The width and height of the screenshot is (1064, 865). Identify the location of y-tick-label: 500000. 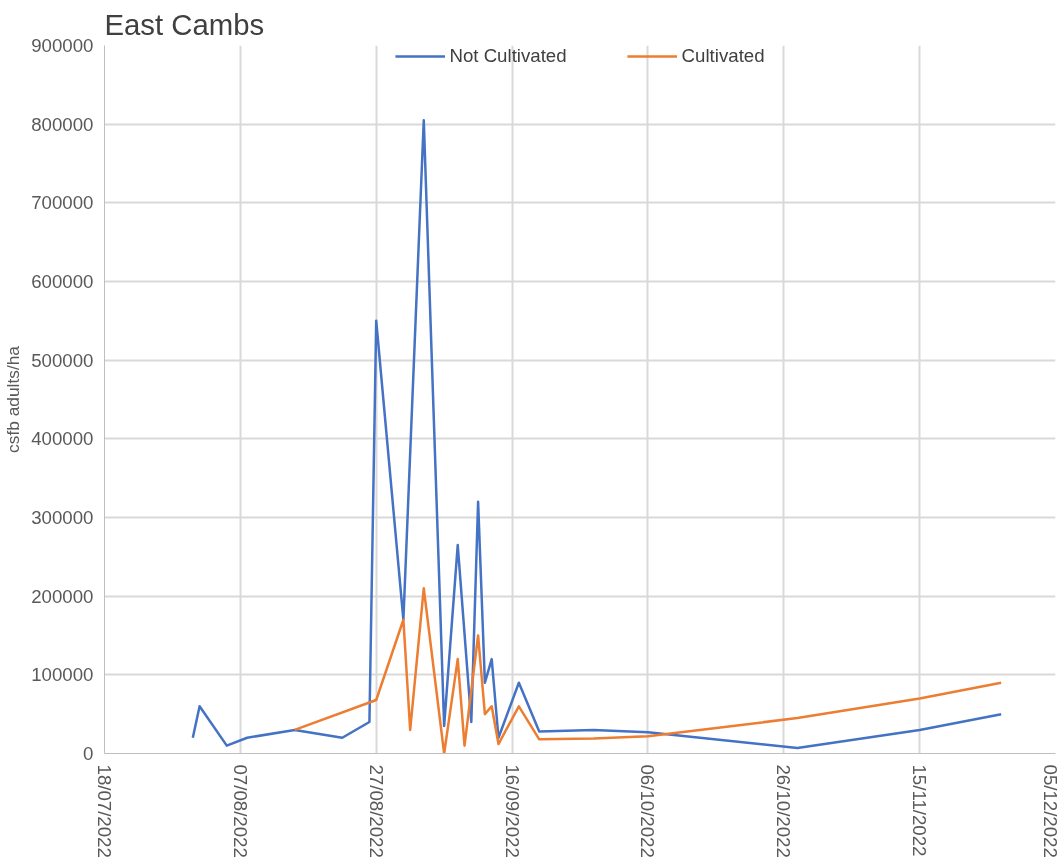
(62, 360).